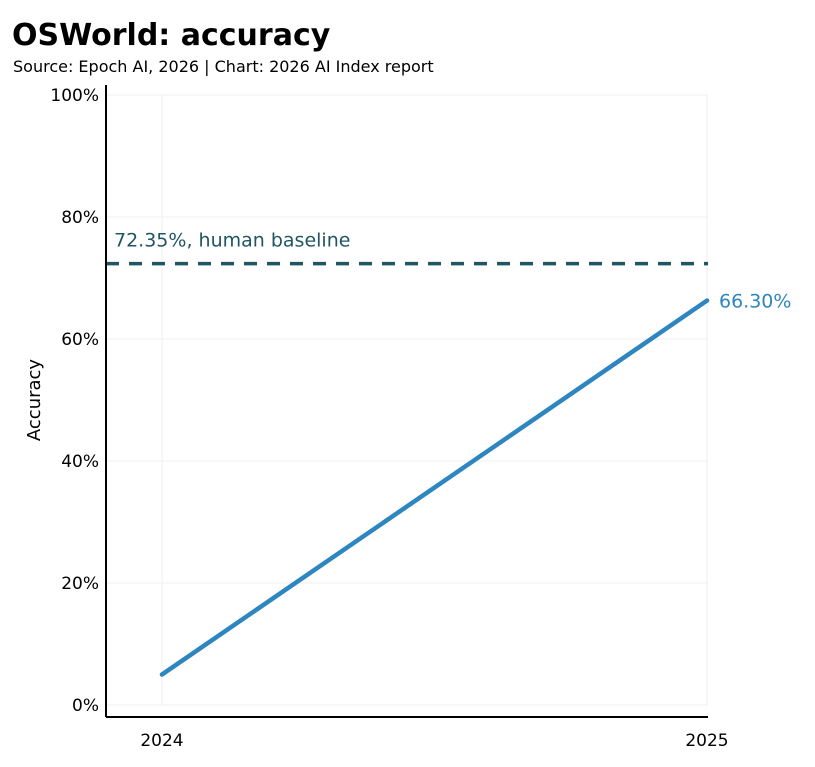 This screenshot has width=815, height=767. Describe the element at coordinates (80, 584) in the screenshot. I see `y-tick-label: 20%` at that location.